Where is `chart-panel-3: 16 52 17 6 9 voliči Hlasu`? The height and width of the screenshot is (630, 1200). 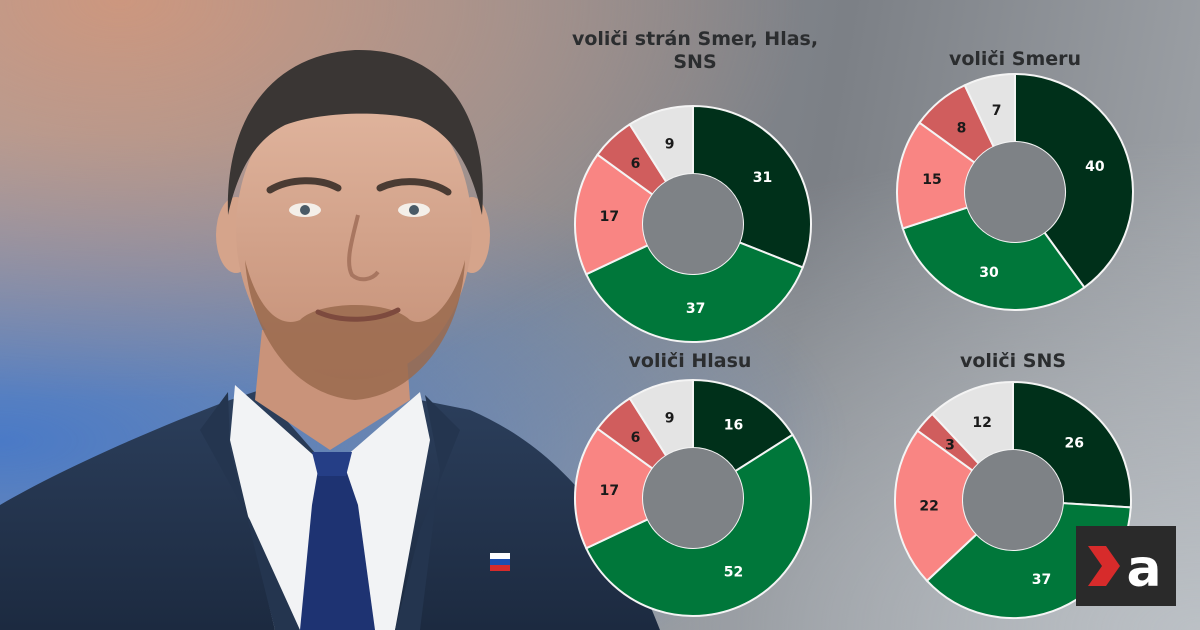
chart-panel-3: 16 52 17 6 9 voliči Hlasu is located at coordinates (690, 490).